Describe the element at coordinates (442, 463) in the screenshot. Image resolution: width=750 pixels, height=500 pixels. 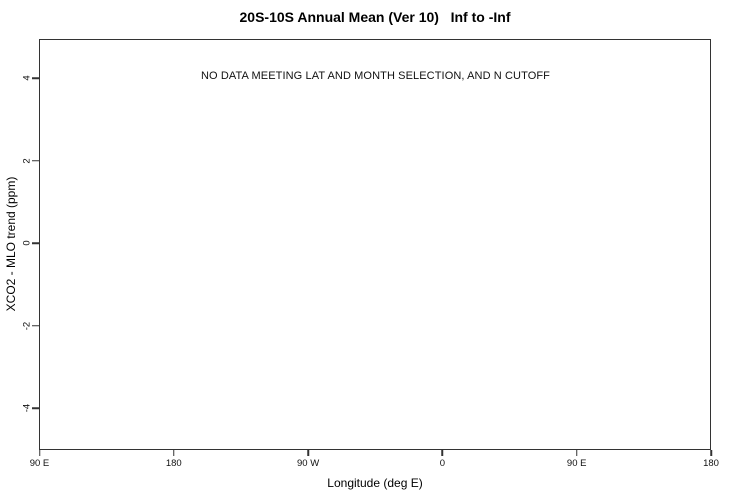
I see `x-tick-label: 0` at that location.